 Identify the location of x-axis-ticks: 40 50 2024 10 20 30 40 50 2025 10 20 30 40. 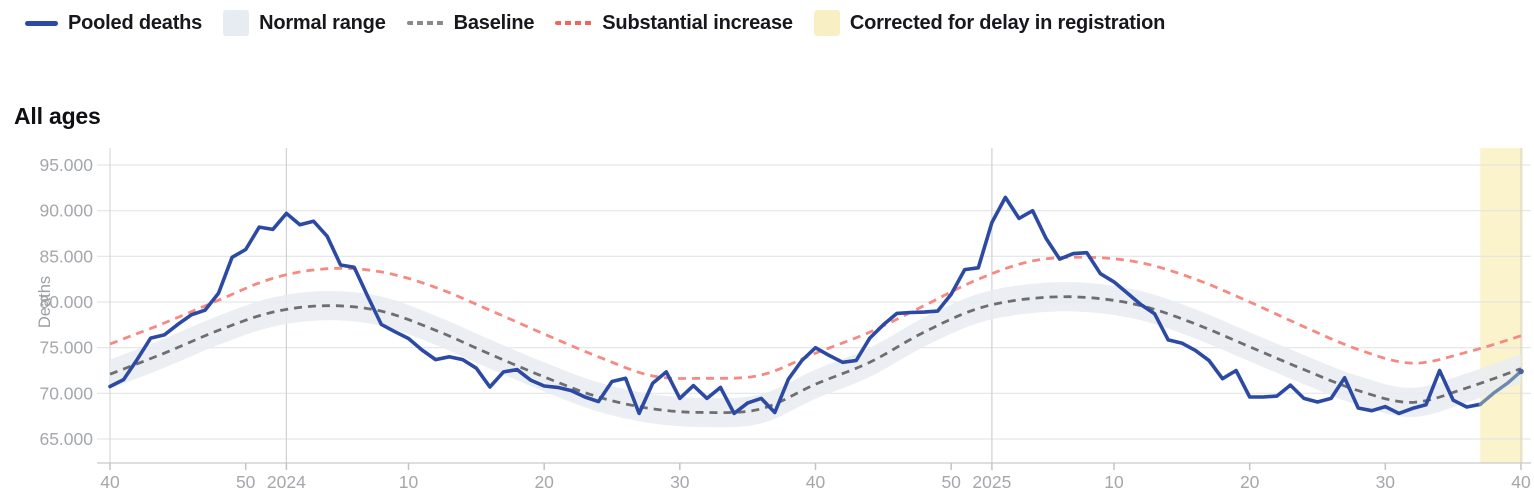
(815, 477).